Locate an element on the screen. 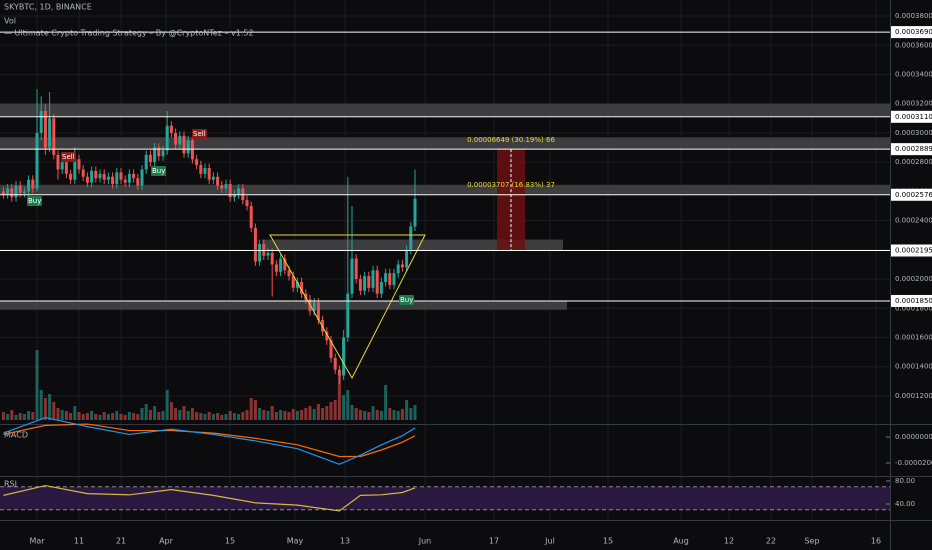 The image size is (932, 550). y-tick-label: -0.00002000 is located at coordinates (913, 463).